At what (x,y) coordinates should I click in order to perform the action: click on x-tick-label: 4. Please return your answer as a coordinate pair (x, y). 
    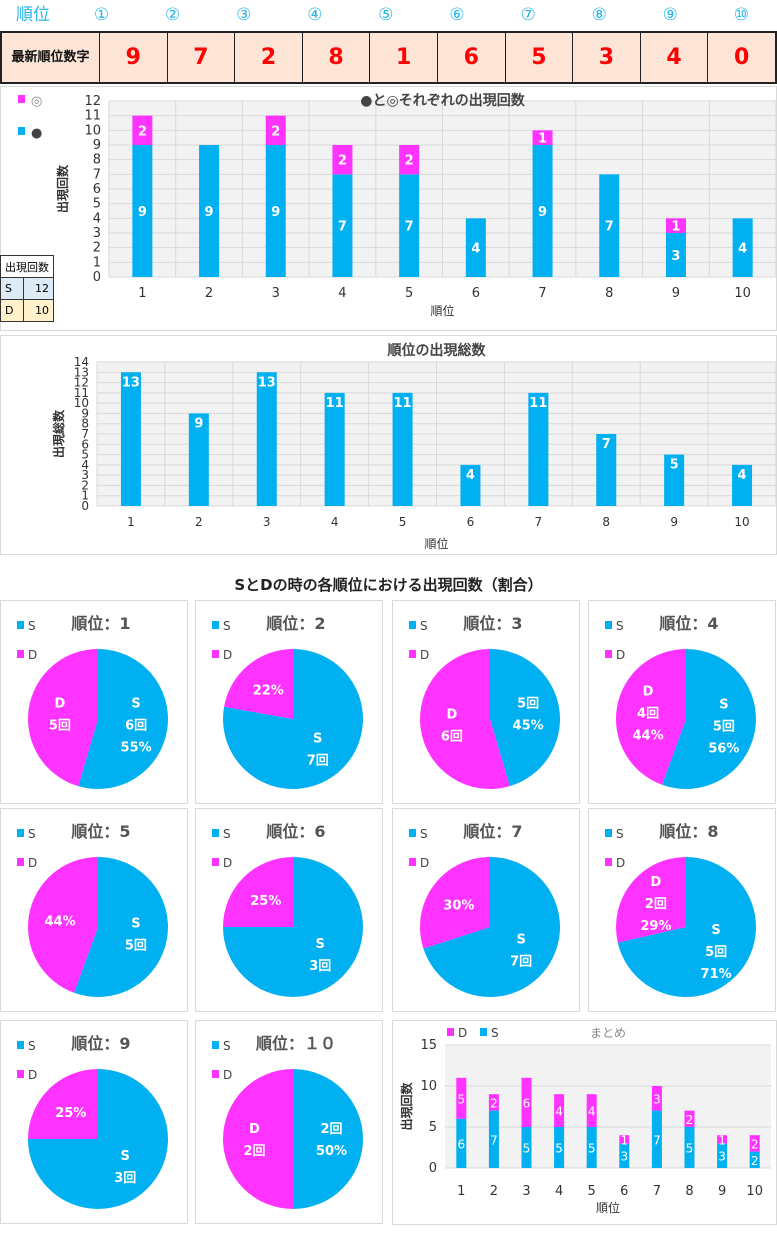
    Looking at the image, I should click on (335, 522).